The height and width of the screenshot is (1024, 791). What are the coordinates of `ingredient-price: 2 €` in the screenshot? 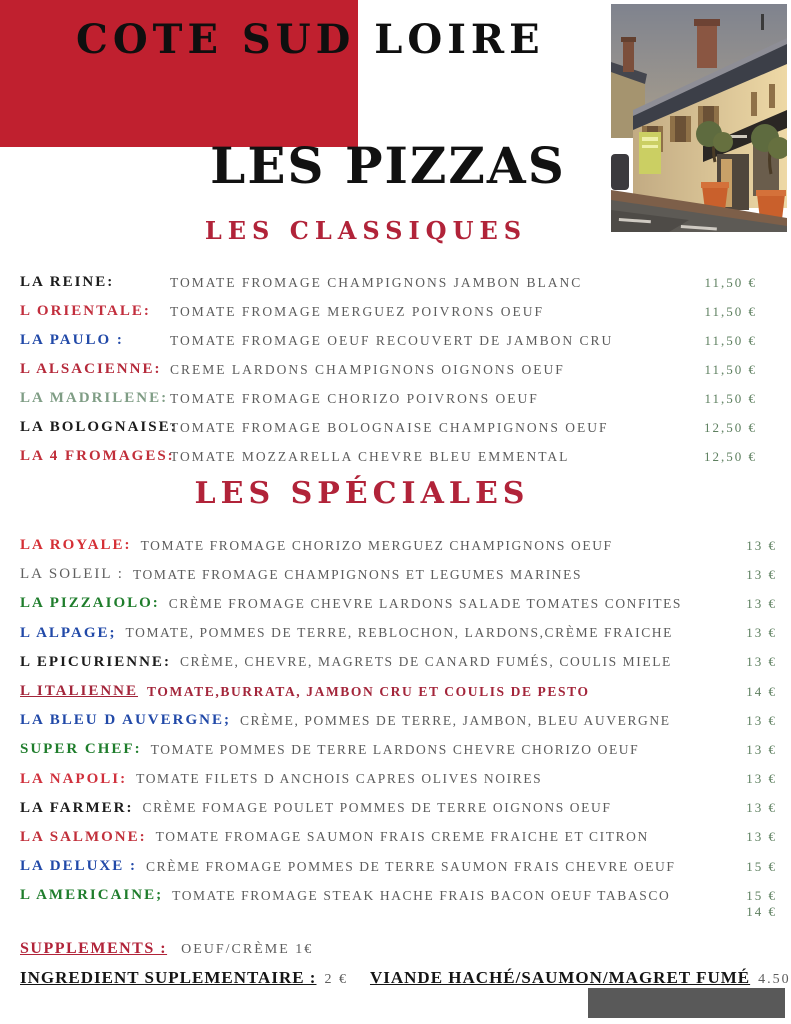 It's located at (336, 979).